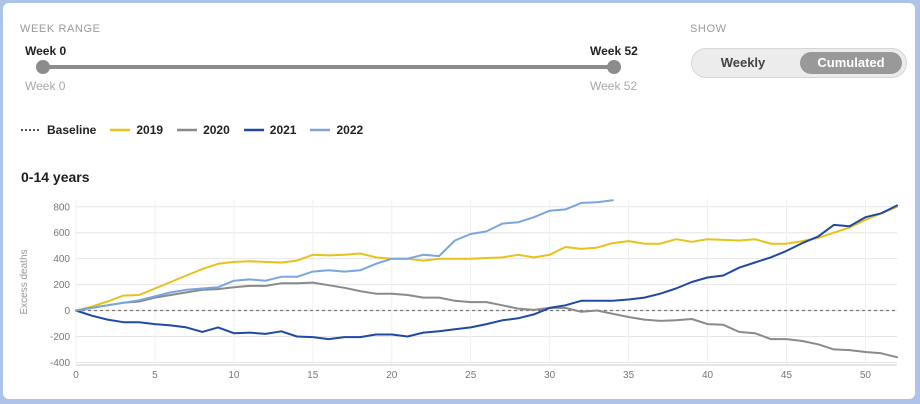 The image size is (920, 404). I want to click on x-tick-label: 25, so click(471, 375).